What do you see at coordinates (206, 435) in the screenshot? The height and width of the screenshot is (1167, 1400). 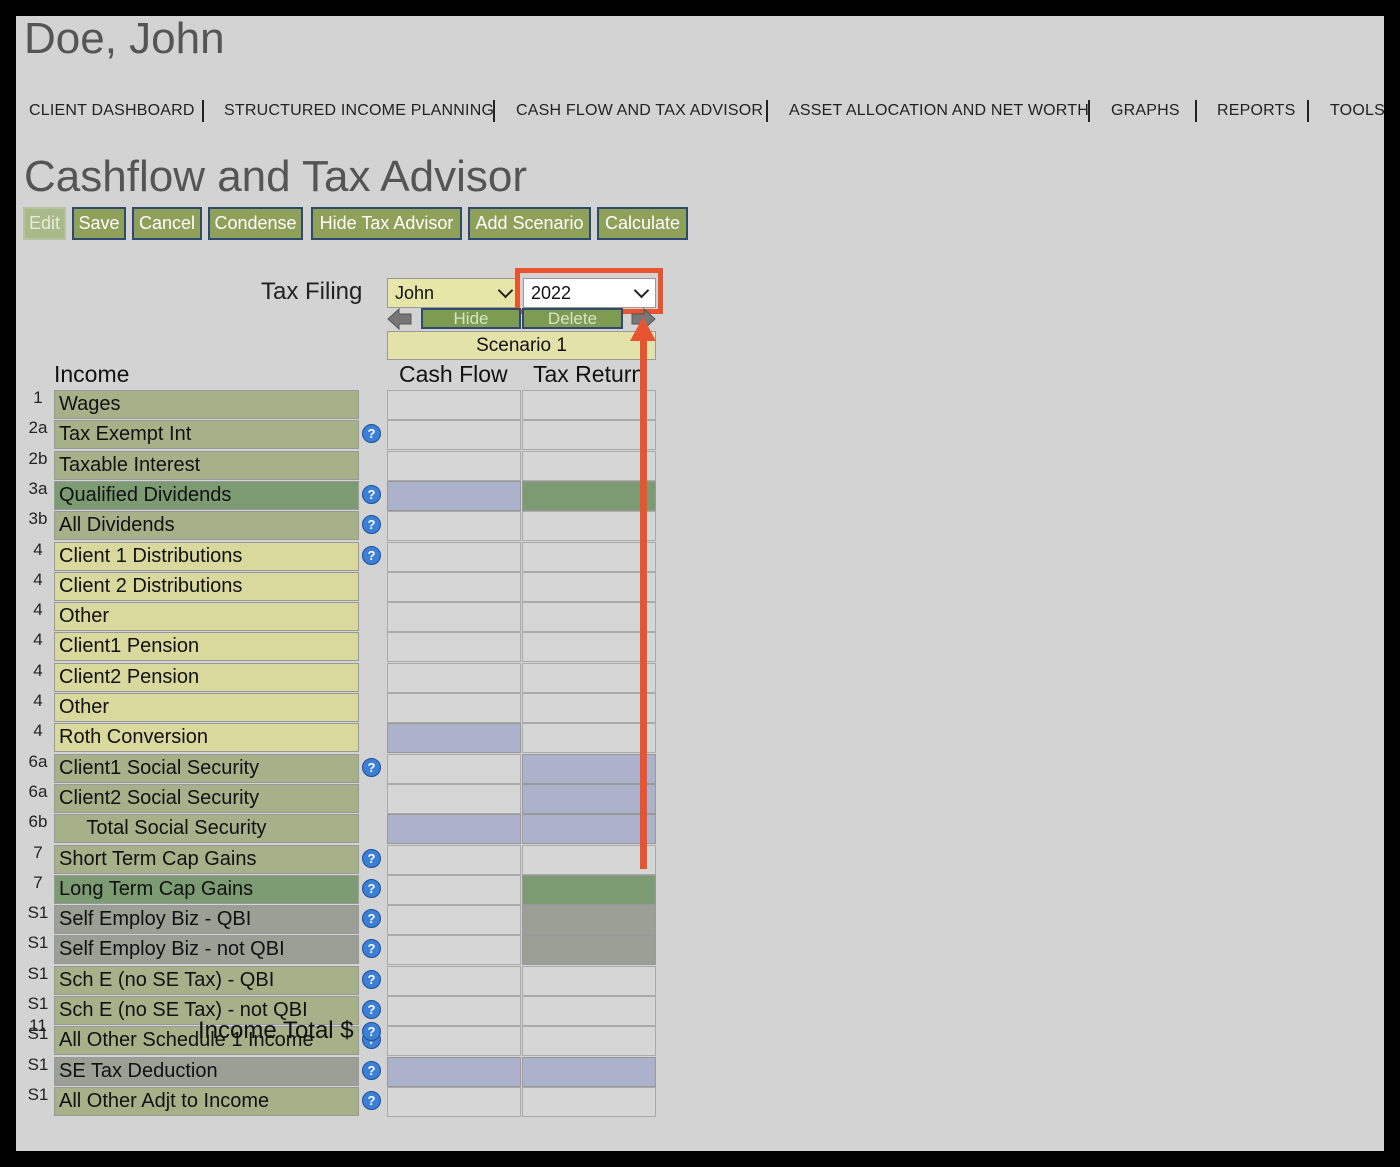 I see `row-label: Tax Exempt Int` at bounding box center [206, 435].